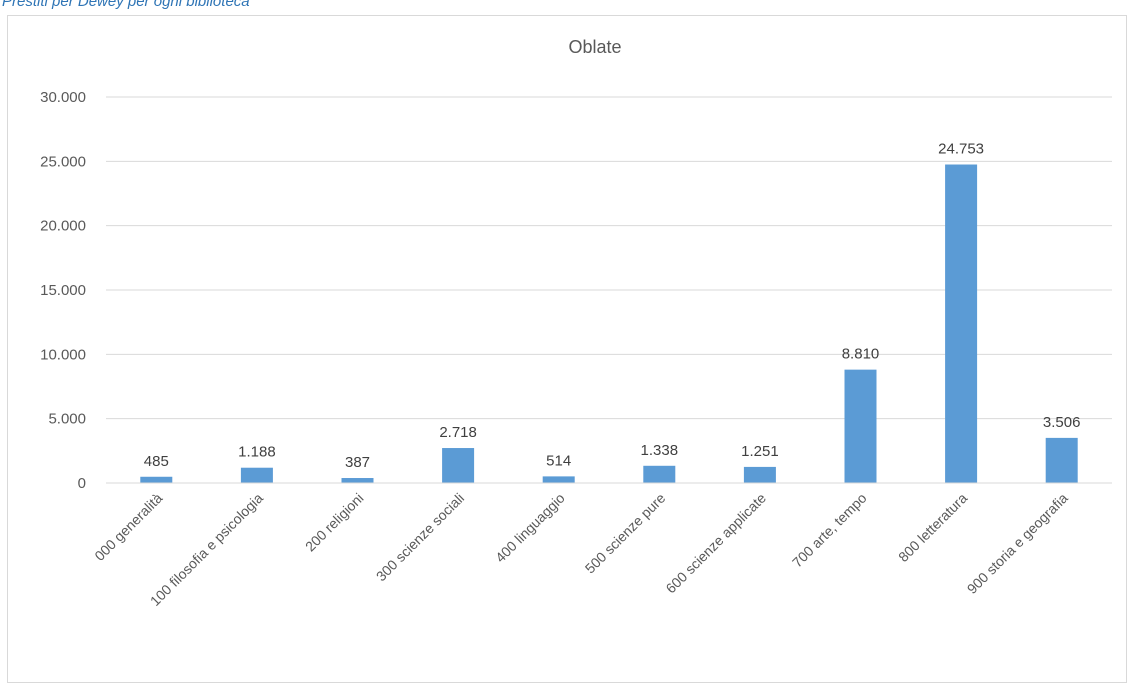 The height and width of the screenshot is (684, 1129). I want to click on x-tick-label: 700 arte, tempo, so click(829, 530).